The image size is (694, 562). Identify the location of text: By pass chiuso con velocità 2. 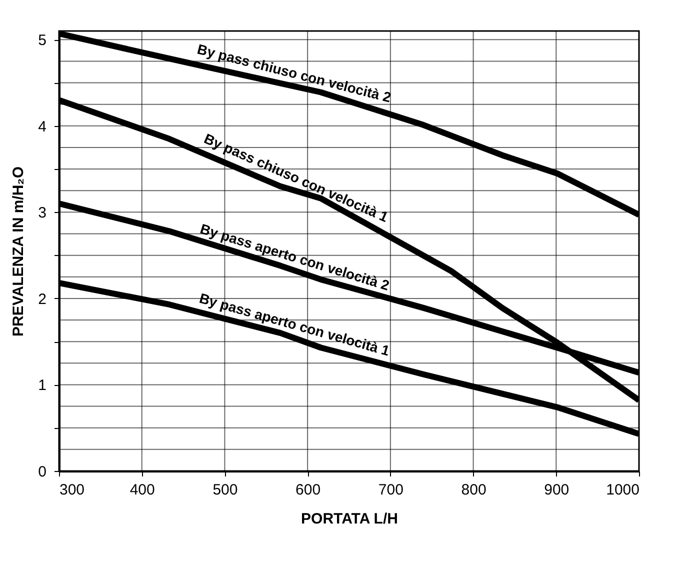
(294, 73).